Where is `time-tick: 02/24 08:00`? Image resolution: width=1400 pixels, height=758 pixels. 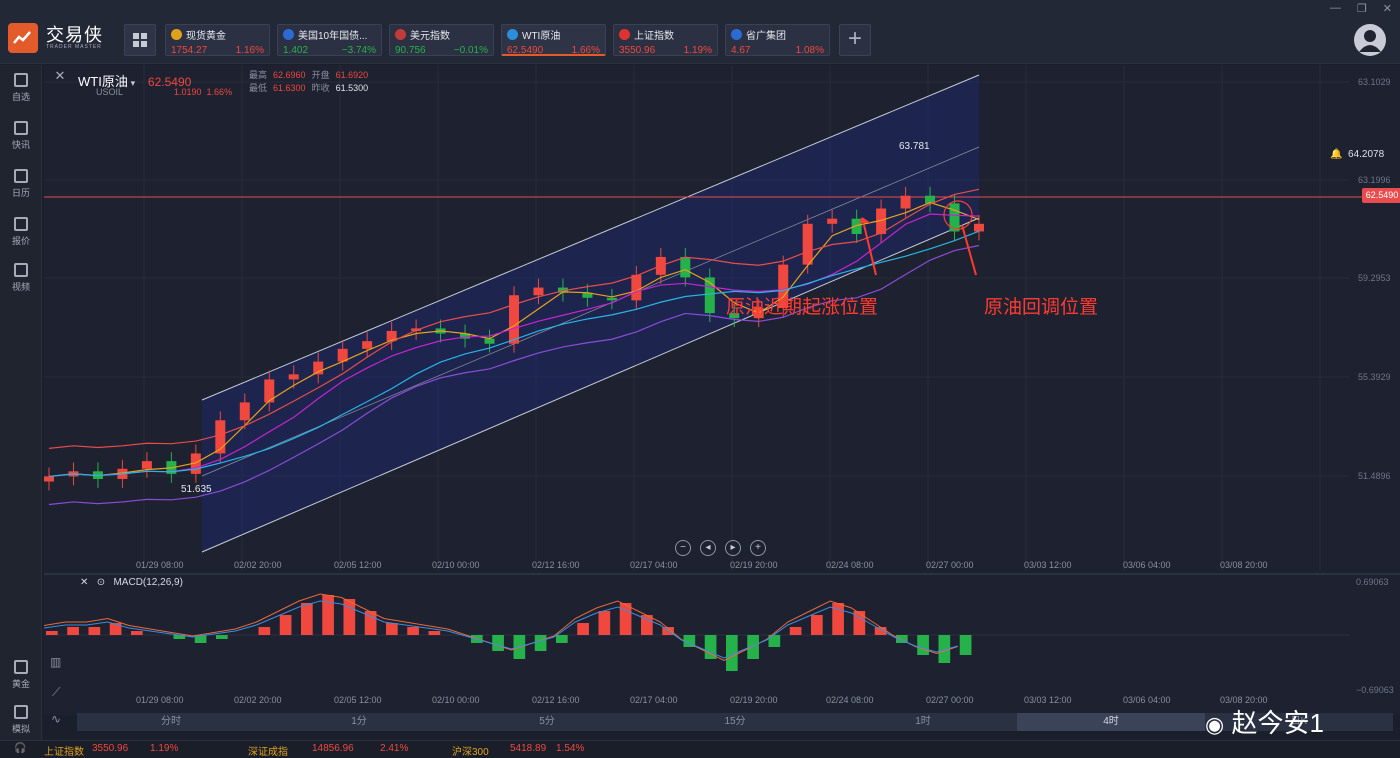
time-tick: 02/24 08:00 is located at coordinates (850, 700).